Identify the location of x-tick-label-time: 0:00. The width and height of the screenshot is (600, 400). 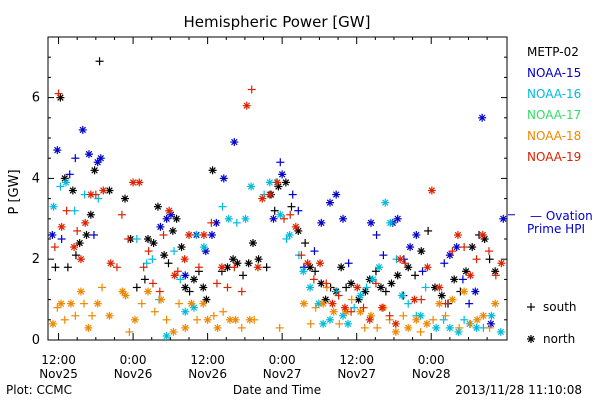
(431, 360).